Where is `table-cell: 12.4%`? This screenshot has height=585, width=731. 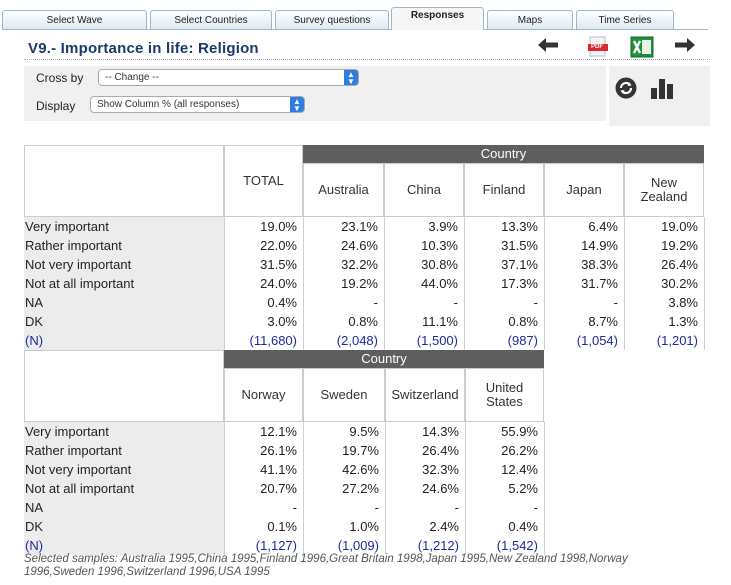
table-cell: 12.4% is located at coordinates (519, 469).